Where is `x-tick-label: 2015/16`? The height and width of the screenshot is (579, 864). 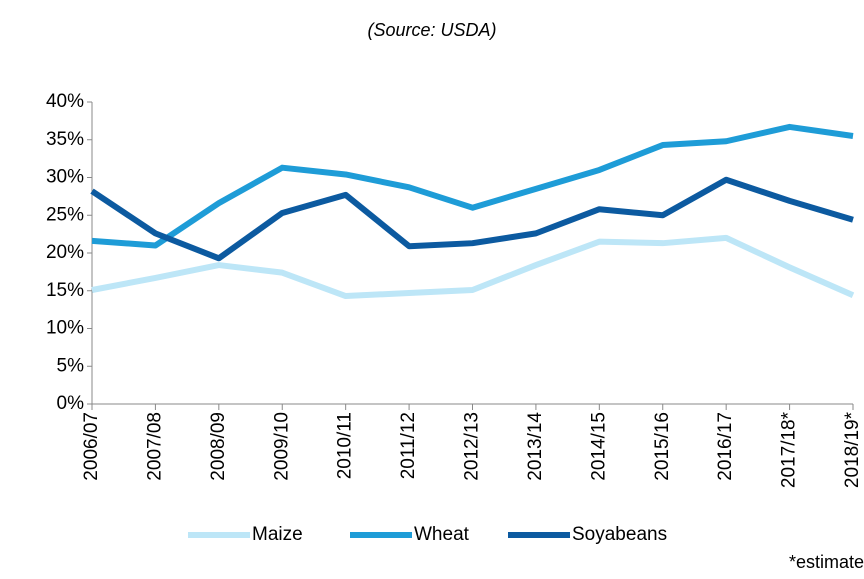
x-tick-label: 2015/16 is located at coordinates (662, 446).